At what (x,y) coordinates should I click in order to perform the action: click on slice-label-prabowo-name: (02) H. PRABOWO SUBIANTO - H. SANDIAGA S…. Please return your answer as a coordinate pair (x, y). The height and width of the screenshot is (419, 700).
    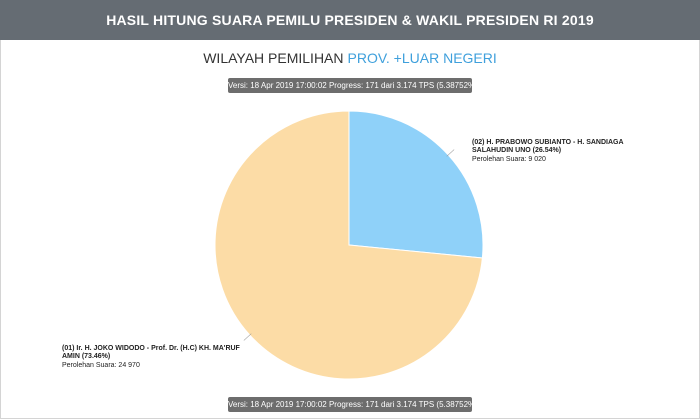
    Looking at the image, I should click on (548, 146).